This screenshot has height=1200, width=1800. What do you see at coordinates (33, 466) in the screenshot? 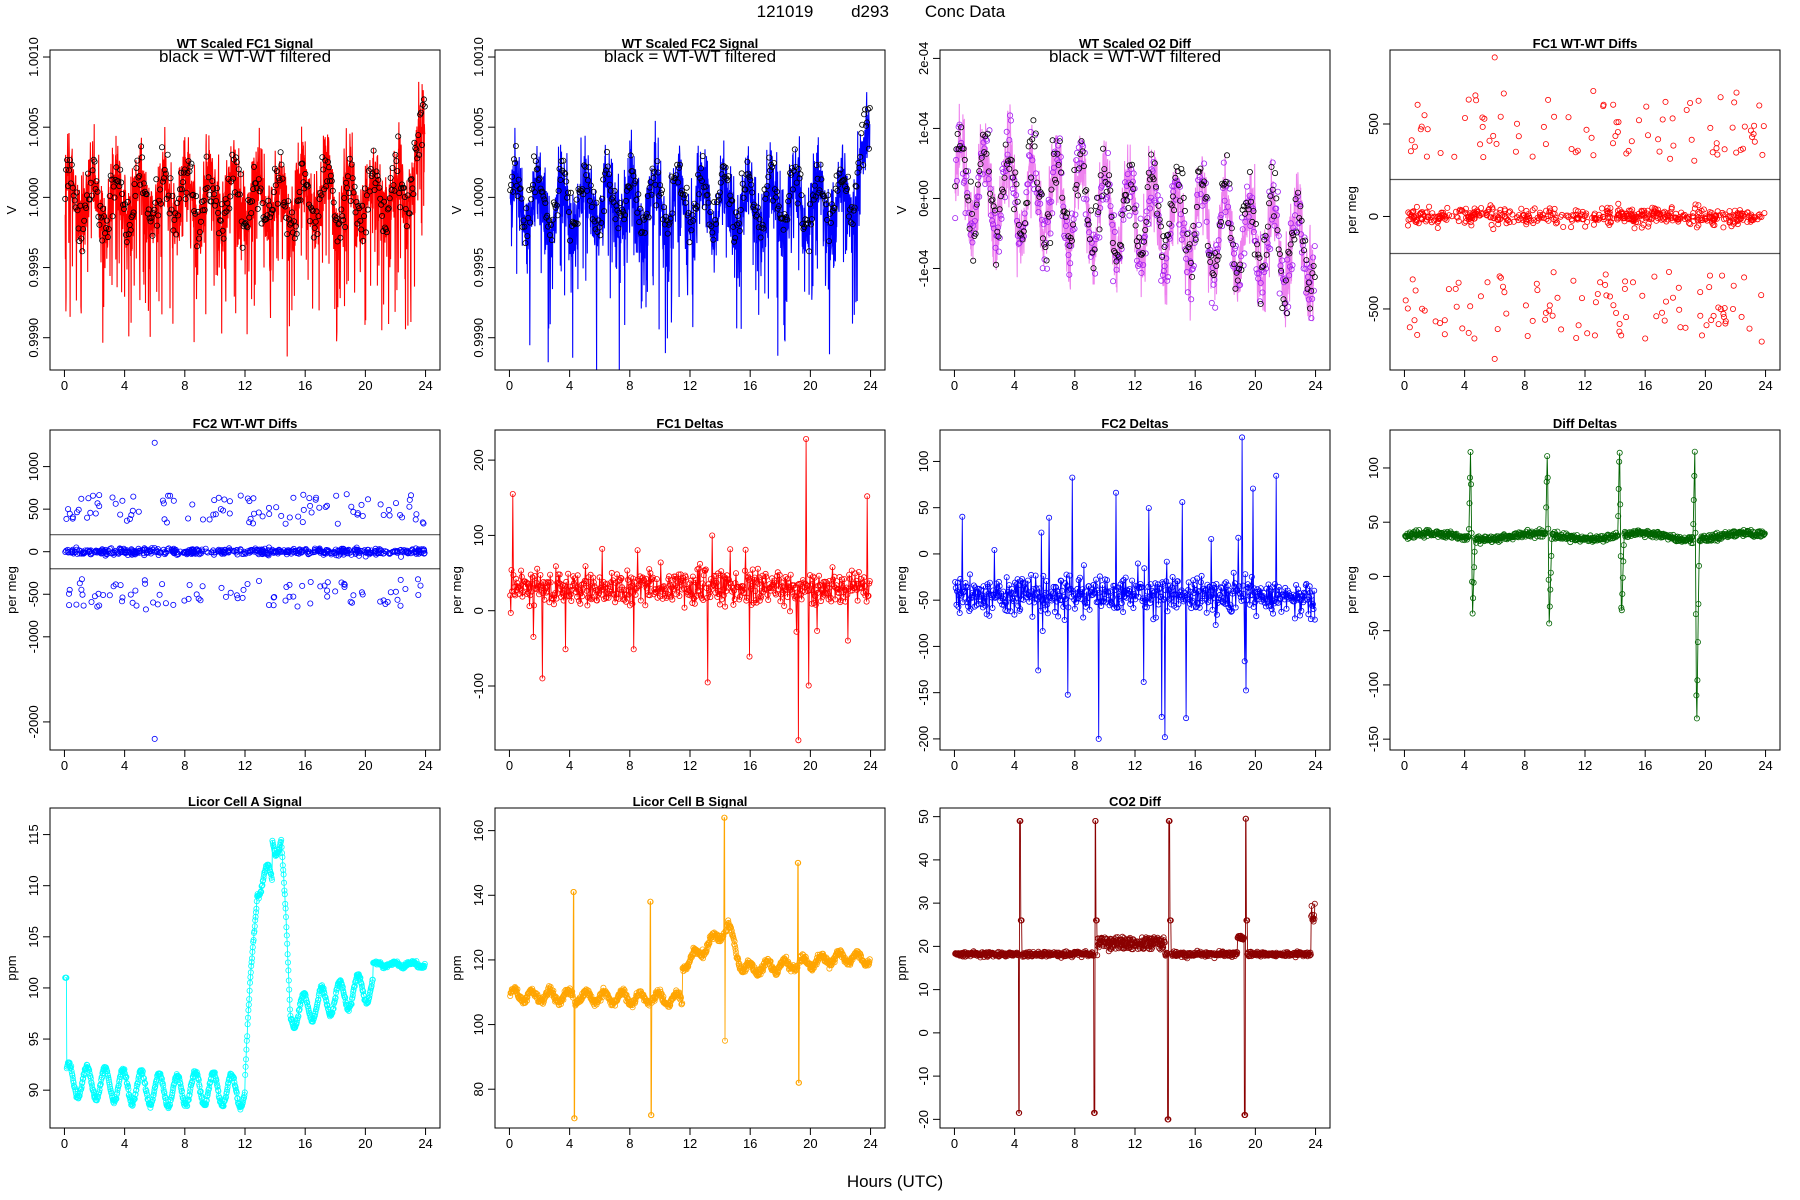
I see `y-tick-label: 1000` at bounding box center [33, 466].